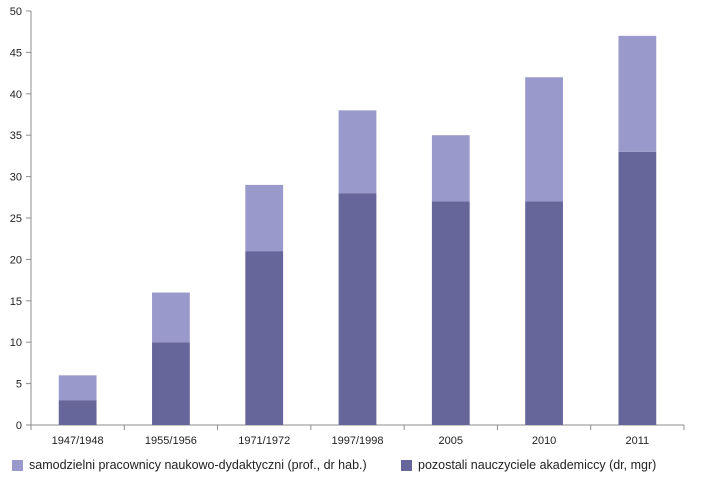 The width and height of the screenshot is (715, 485). What do you see at coordinates (264, 441) in the screenshot?
I see `x-tick-label: 1971/1972` at bounding box center [264, 441].